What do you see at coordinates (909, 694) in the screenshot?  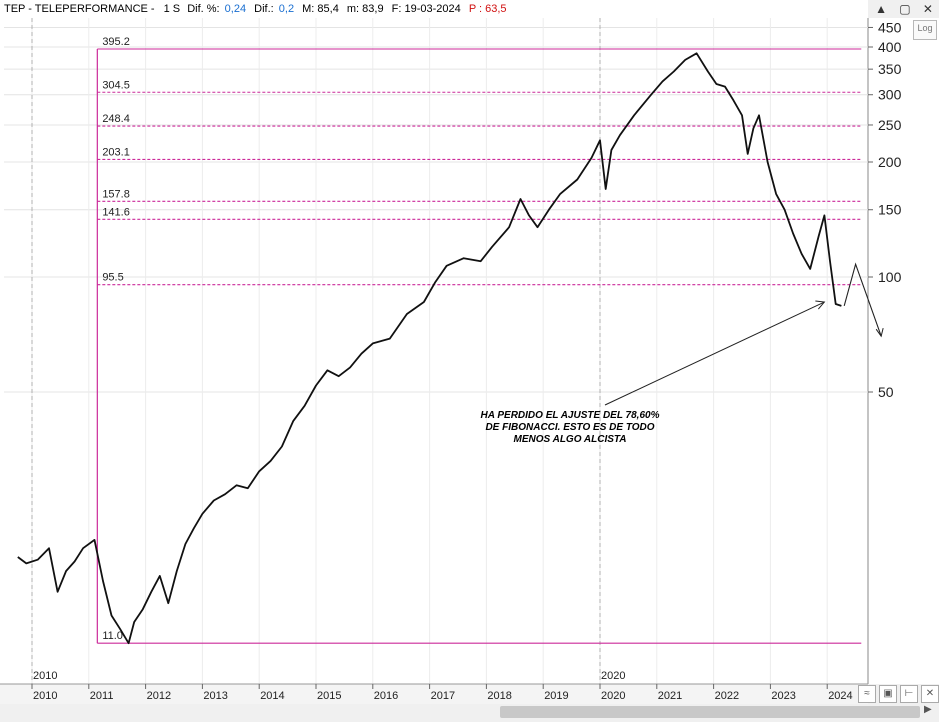 I see `fit-icon: ⊢` at bounding box center [909, 694].